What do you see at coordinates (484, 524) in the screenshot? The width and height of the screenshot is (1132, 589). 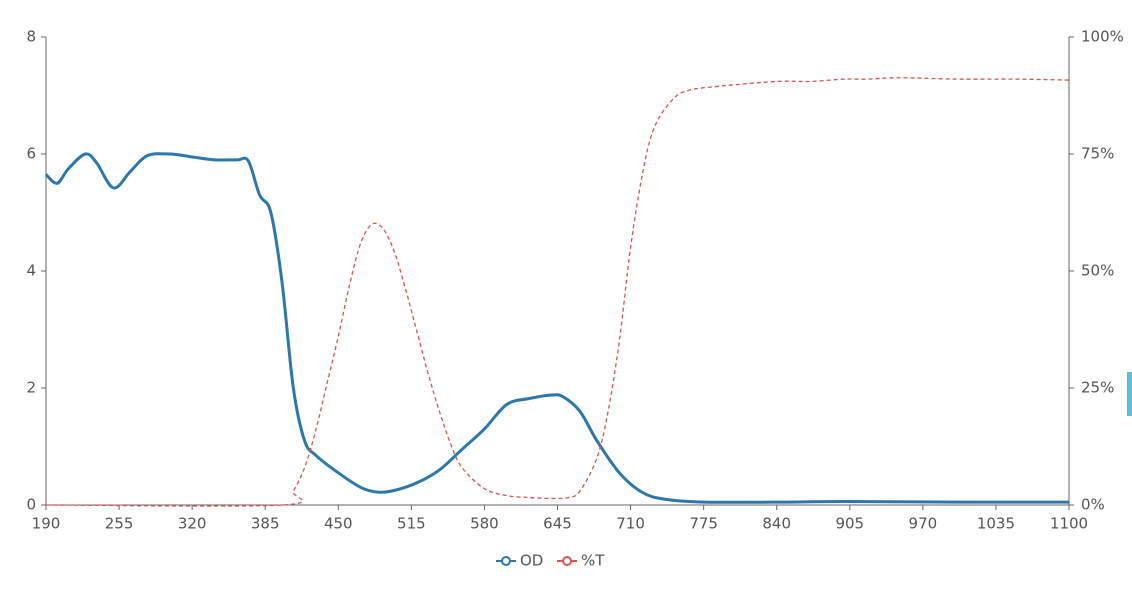 I see `x-tick-label: 580` at bounding box center [484, 524].